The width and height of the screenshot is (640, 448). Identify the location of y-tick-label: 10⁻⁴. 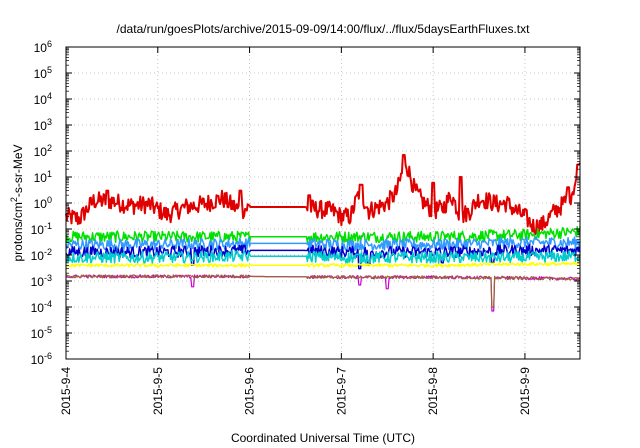
(41, 307).